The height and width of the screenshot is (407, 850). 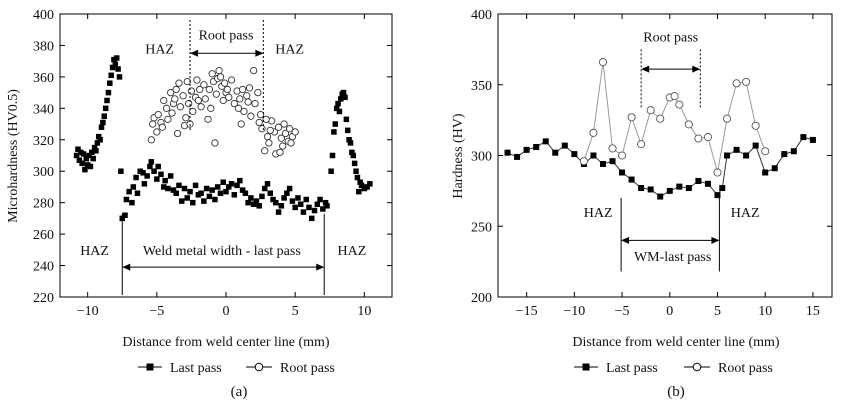 What do you see at coordinates (670, 240) in the screenshot?
I see `wm-last-pass-arrow` at bounding box center [670, 240].